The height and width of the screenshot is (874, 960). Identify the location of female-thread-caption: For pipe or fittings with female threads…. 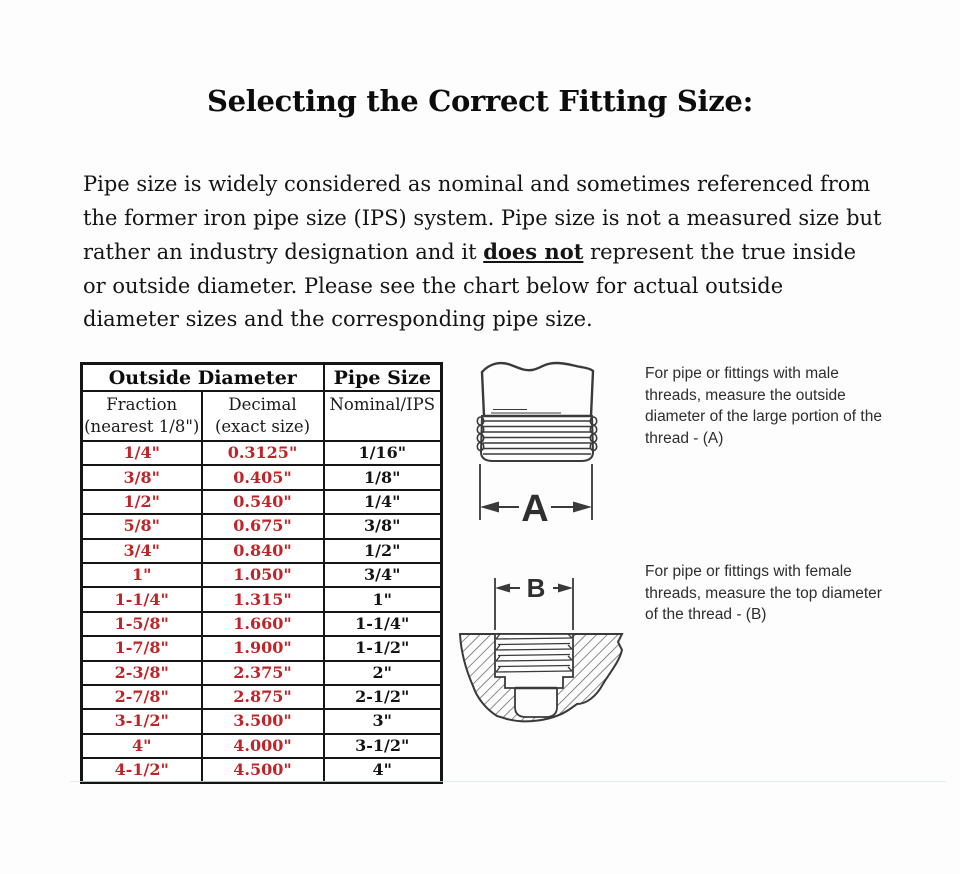
(763, 593).